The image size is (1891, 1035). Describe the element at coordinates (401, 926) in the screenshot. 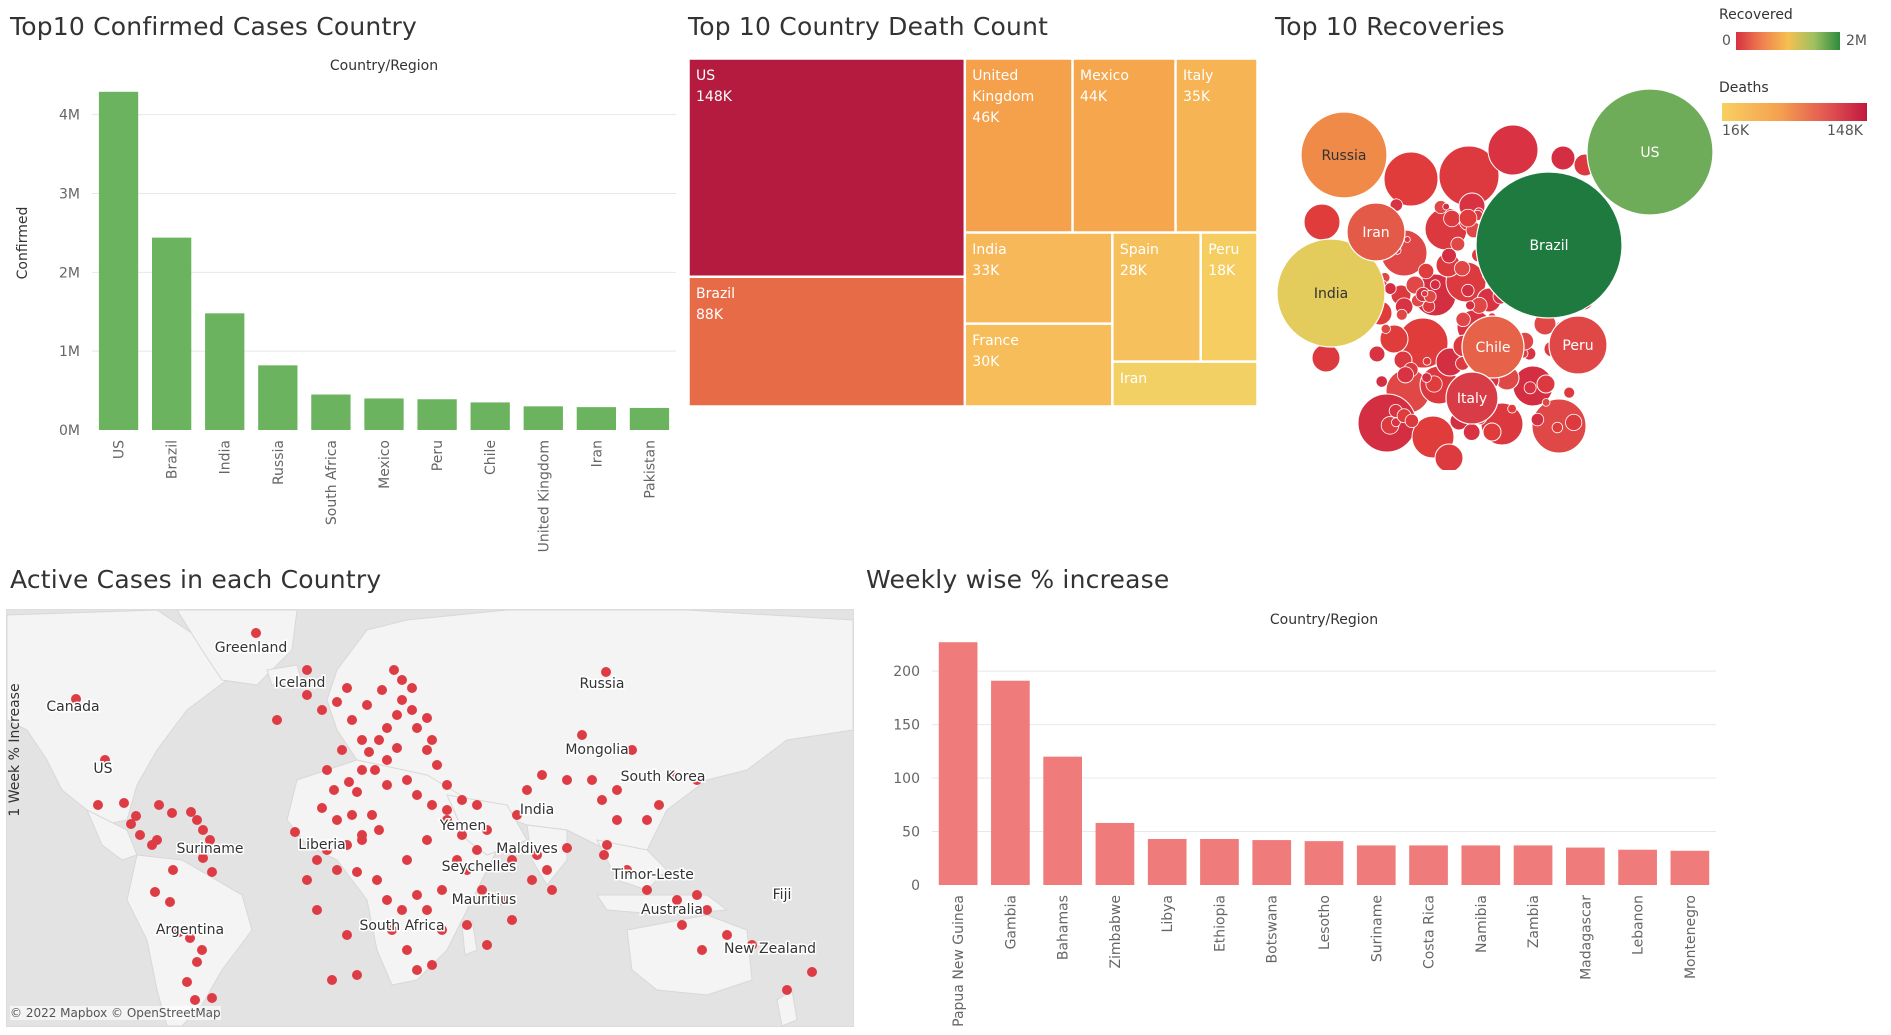

I see `map-label-south-africa: South Africa` at that location.